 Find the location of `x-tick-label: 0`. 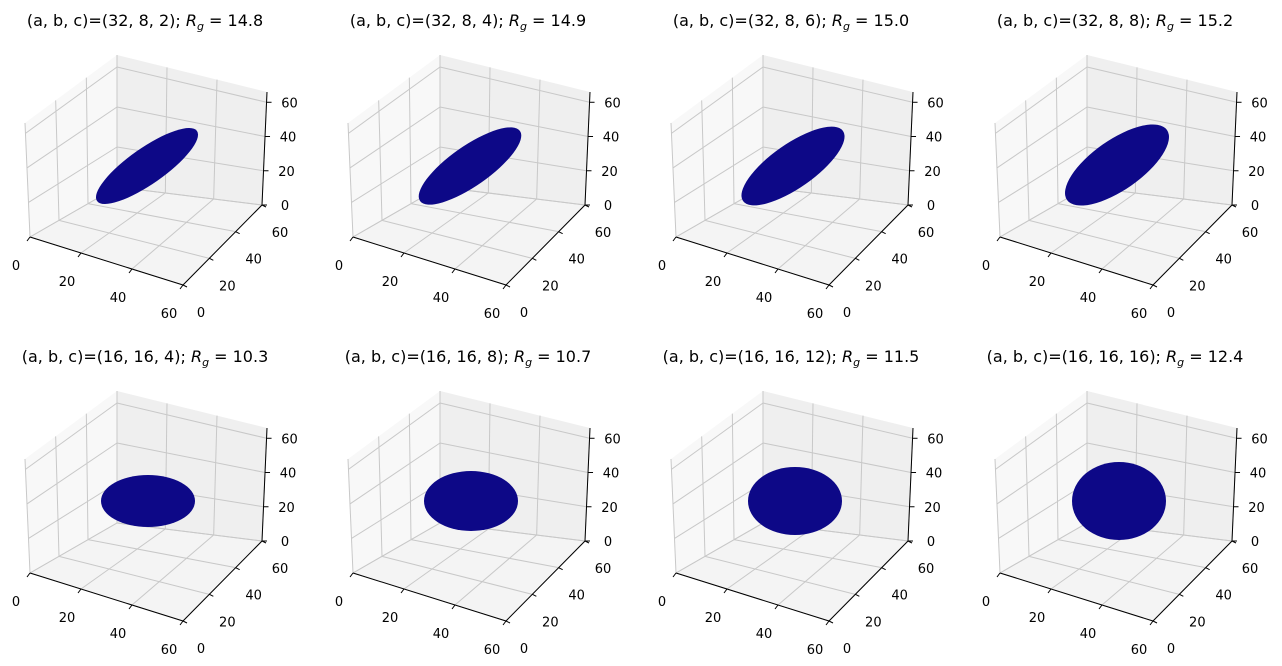

x-tick-label: 0 is located at coordinates (986, 266).